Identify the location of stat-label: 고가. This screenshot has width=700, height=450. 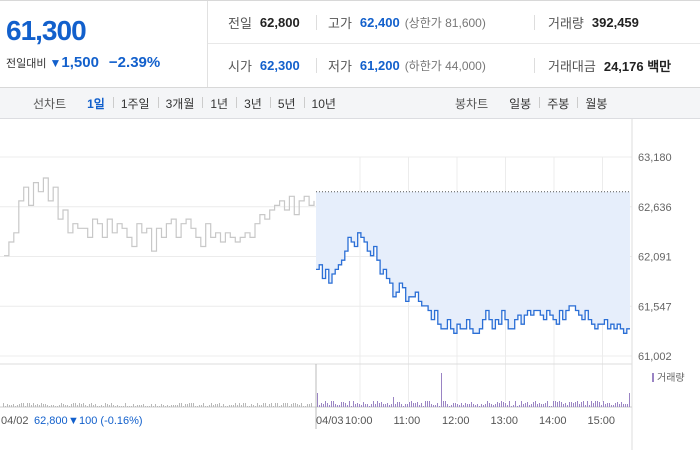
(340, 23).